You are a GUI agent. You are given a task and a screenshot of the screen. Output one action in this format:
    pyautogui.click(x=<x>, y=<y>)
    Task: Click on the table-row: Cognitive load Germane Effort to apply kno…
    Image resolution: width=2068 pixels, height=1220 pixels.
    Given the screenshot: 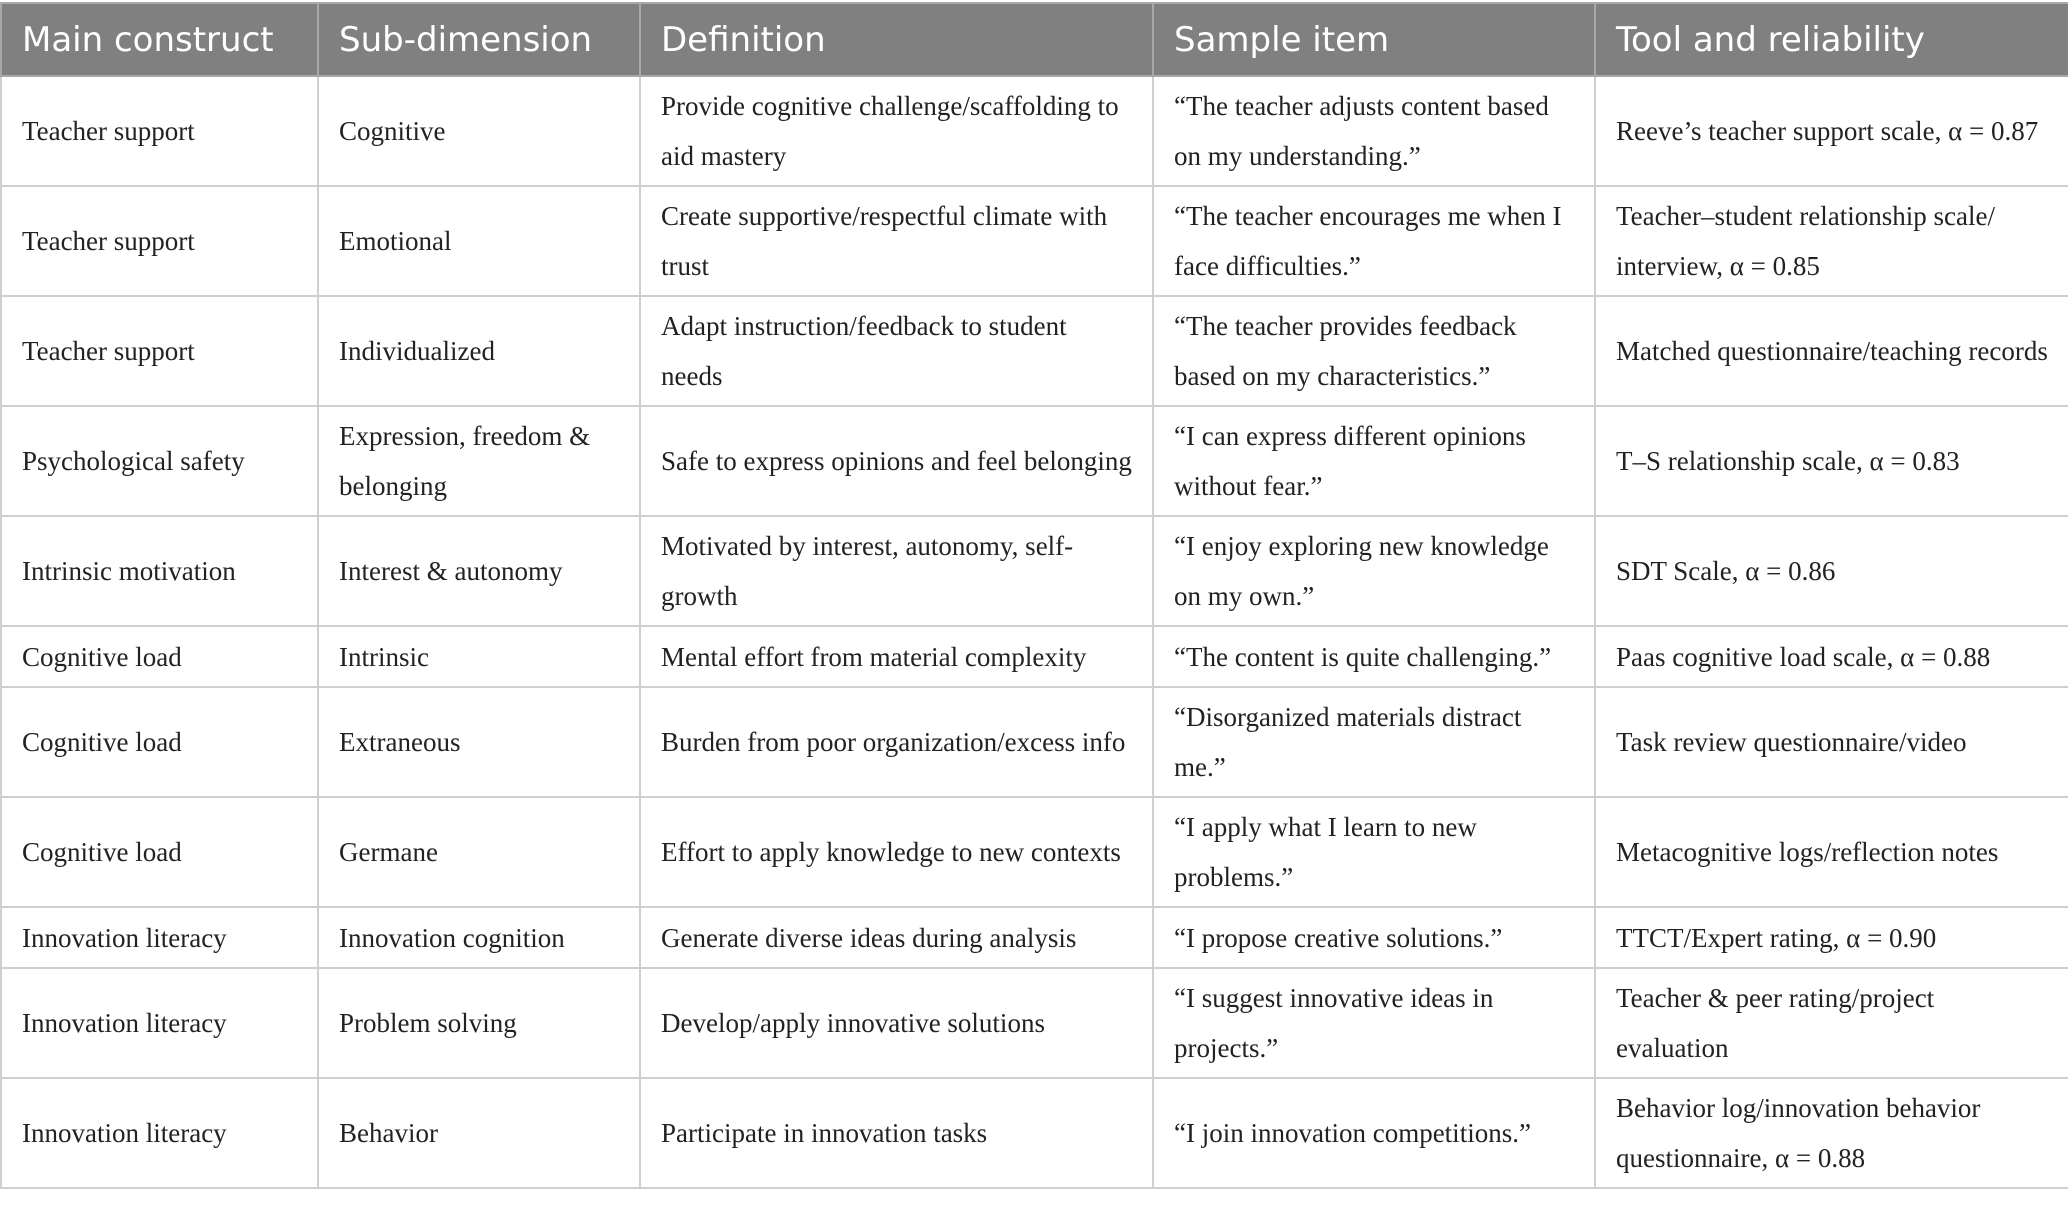 What is the action you would take?
    pyautogui.click(x=1034, y=852)
    